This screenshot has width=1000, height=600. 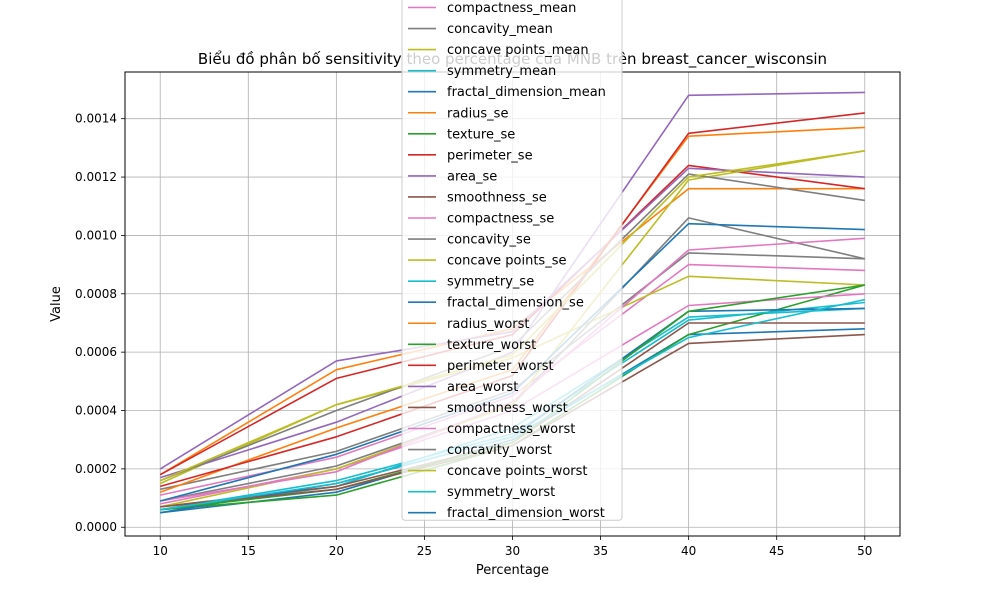 What do you see at coordinates (511, 429) in the screenshot?
I see `legend-entry: compactness_worst` at bounding box center [511, 429].